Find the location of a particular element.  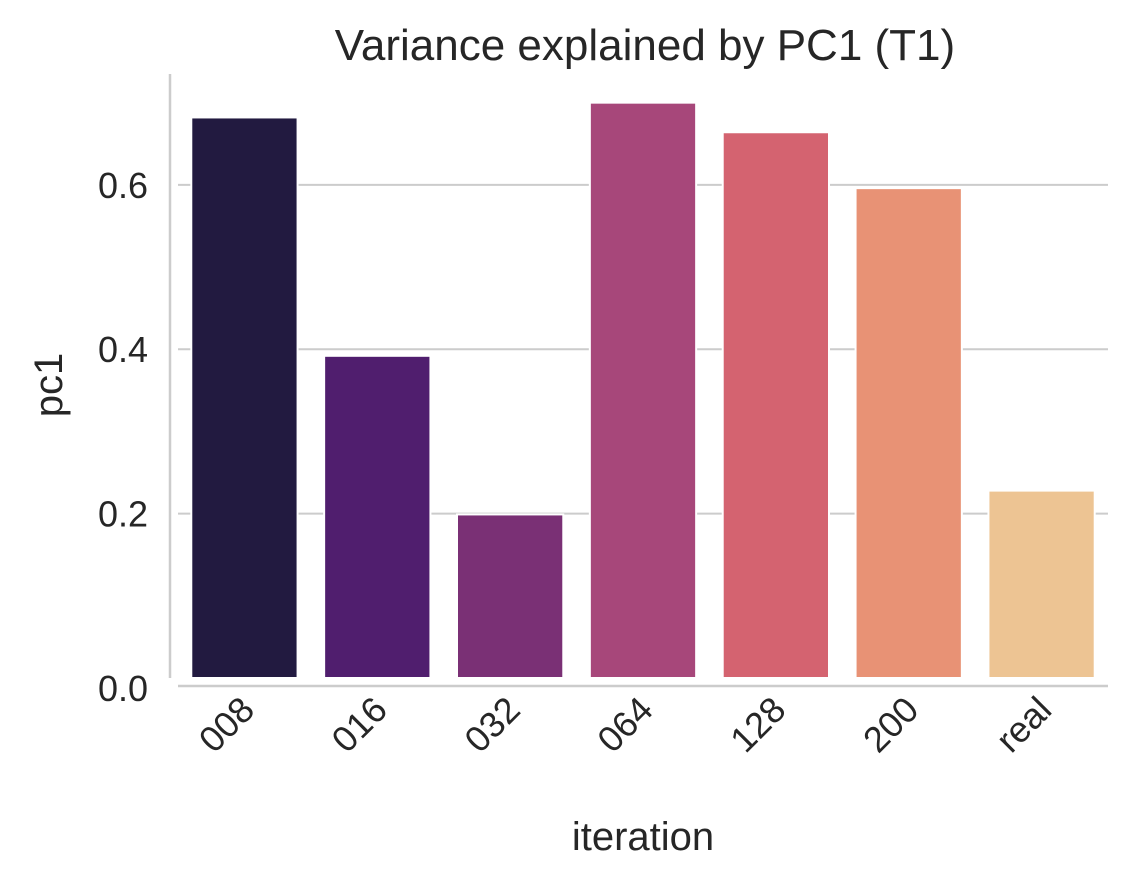

y-axis-title: pc1 is located at coordinates (49, 385).